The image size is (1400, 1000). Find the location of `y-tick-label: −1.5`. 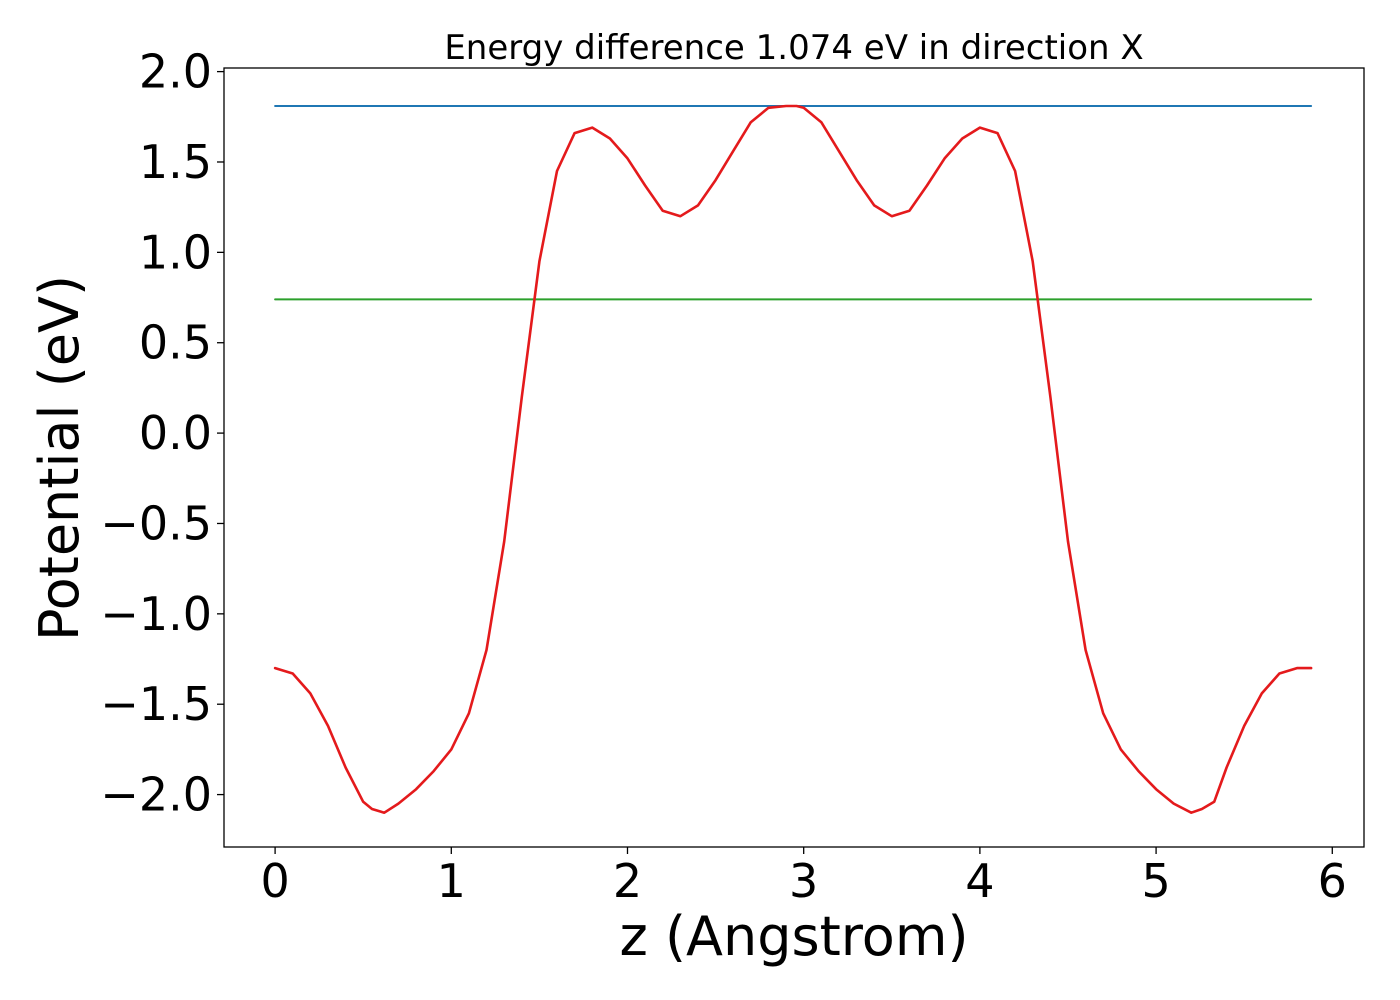

y-tick-label: −1.5 is located at coordinates (156, 704).